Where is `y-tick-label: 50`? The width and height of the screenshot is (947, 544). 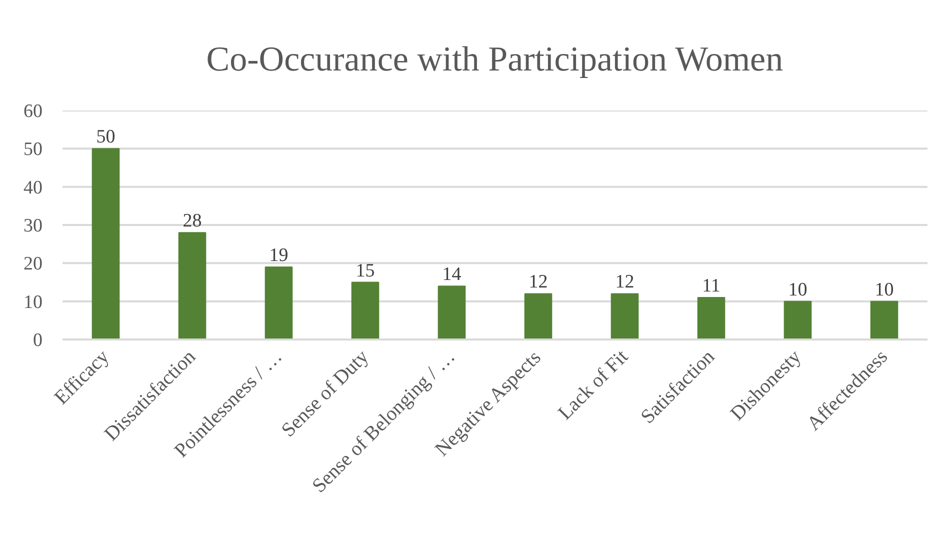
y-tick-label: 50 is located at coordinates (33, 149).